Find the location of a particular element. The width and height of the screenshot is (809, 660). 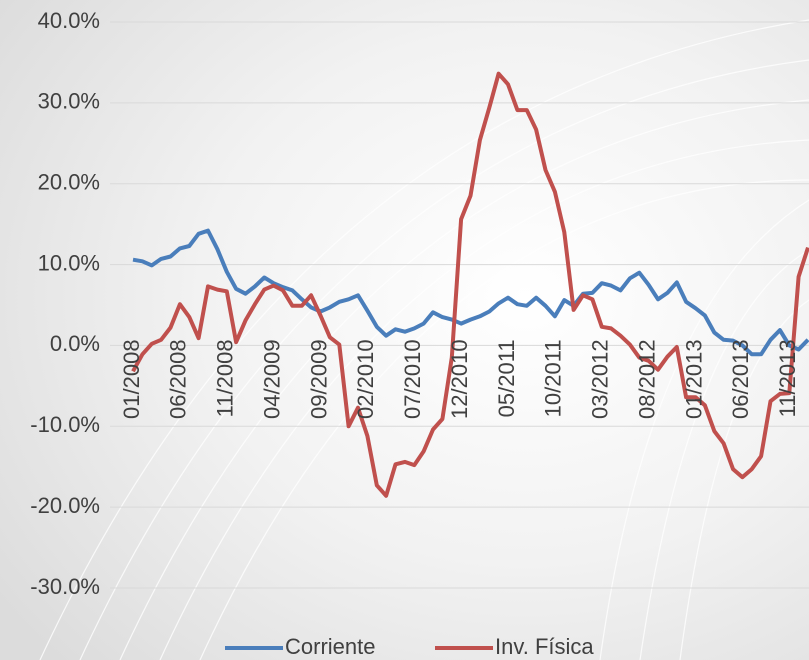

x-tick-label: 02/2010 is located at coordinates (365, 379).